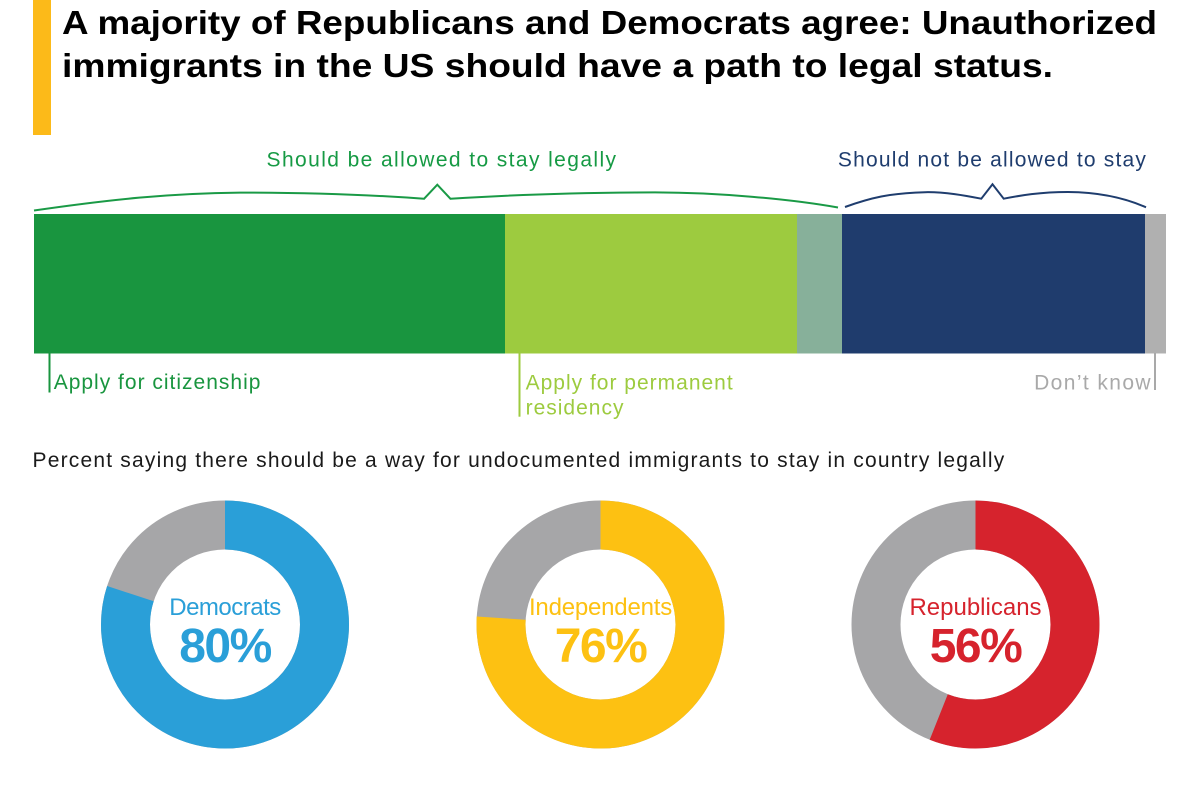 Image resolution: width=1200 pixels, height=800 pixels. I want to click on svg-text: Don’t know, so click(1093, 383).